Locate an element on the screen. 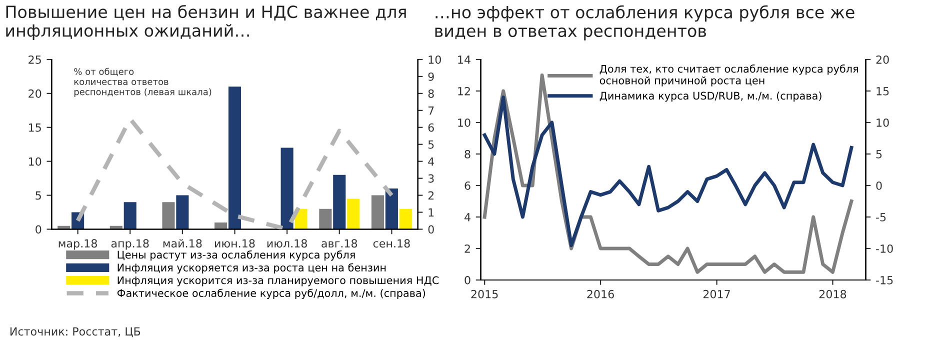  y2-tick-label: -15 is located at coordinates (884, 280).